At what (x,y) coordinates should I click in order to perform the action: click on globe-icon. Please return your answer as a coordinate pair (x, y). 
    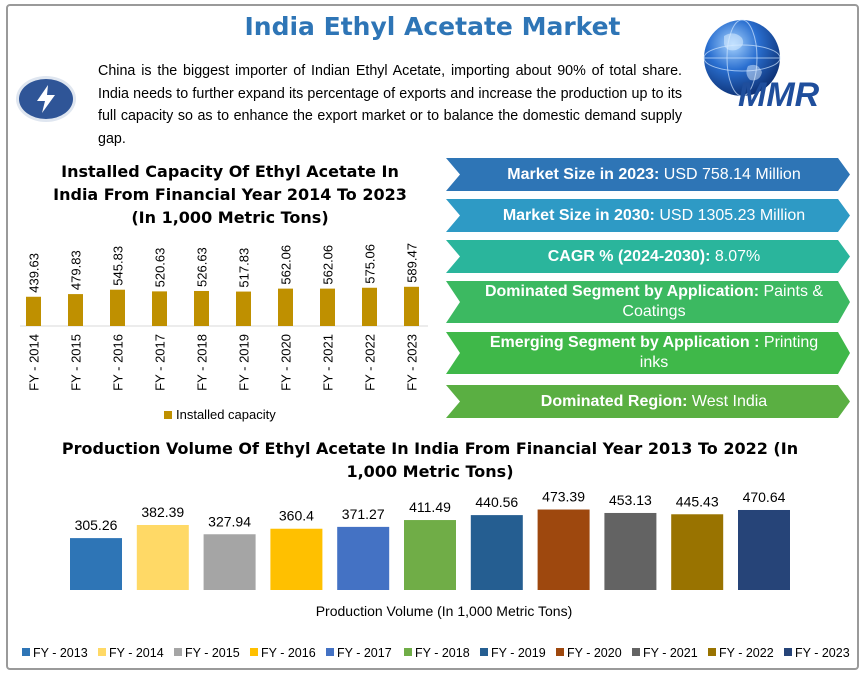
    Looking at the image, I should click on (742, 58).